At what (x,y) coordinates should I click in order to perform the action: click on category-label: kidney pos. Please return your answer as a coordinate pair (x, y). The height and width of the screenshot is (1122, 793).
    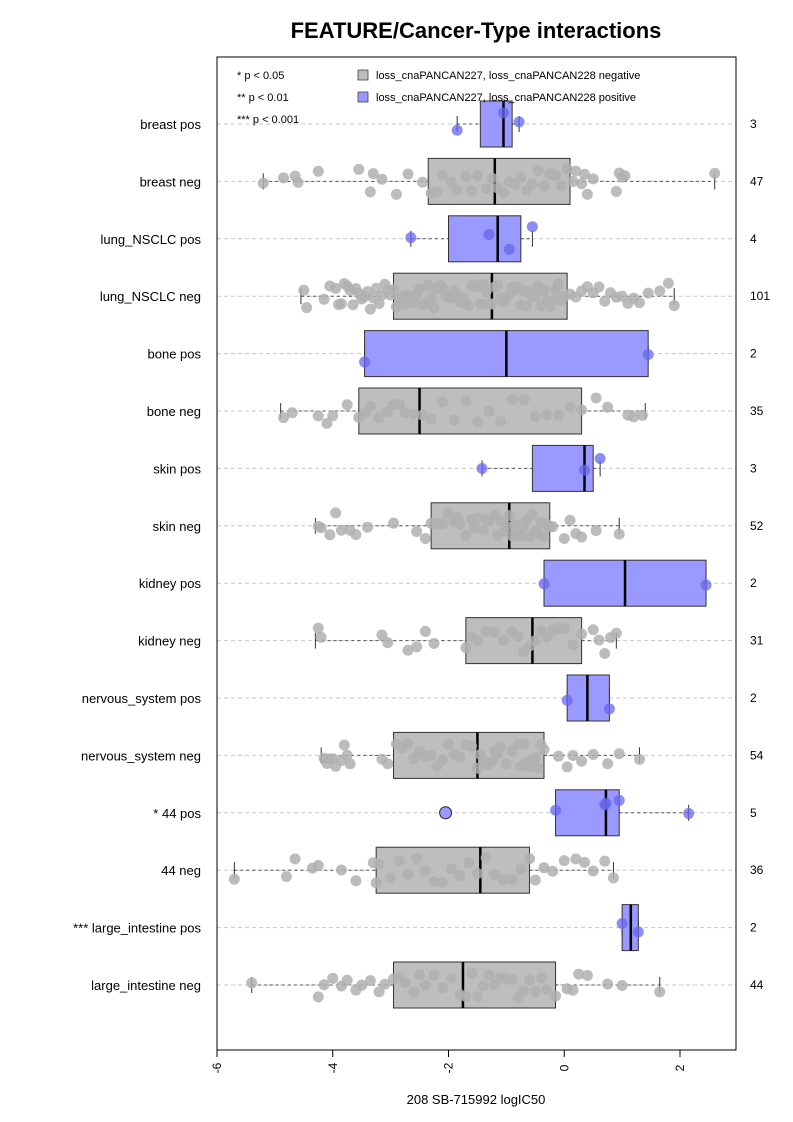
    Looking at the image, I should click on (170, 583).